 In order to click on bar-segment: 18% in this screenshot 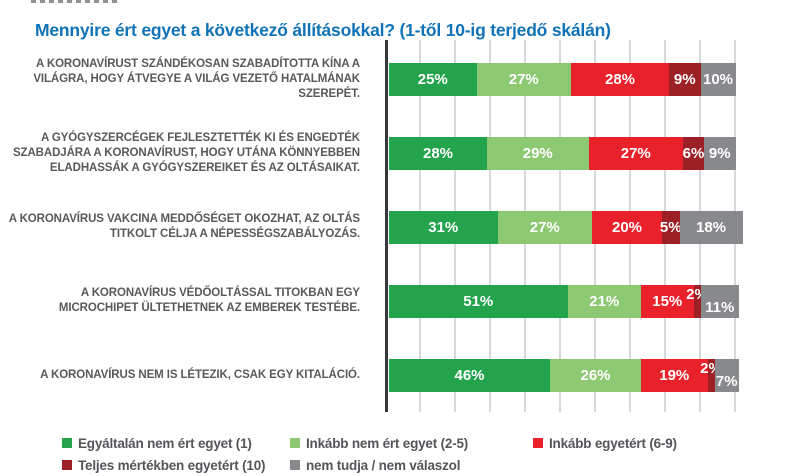, I will do `click(711, 227)`.